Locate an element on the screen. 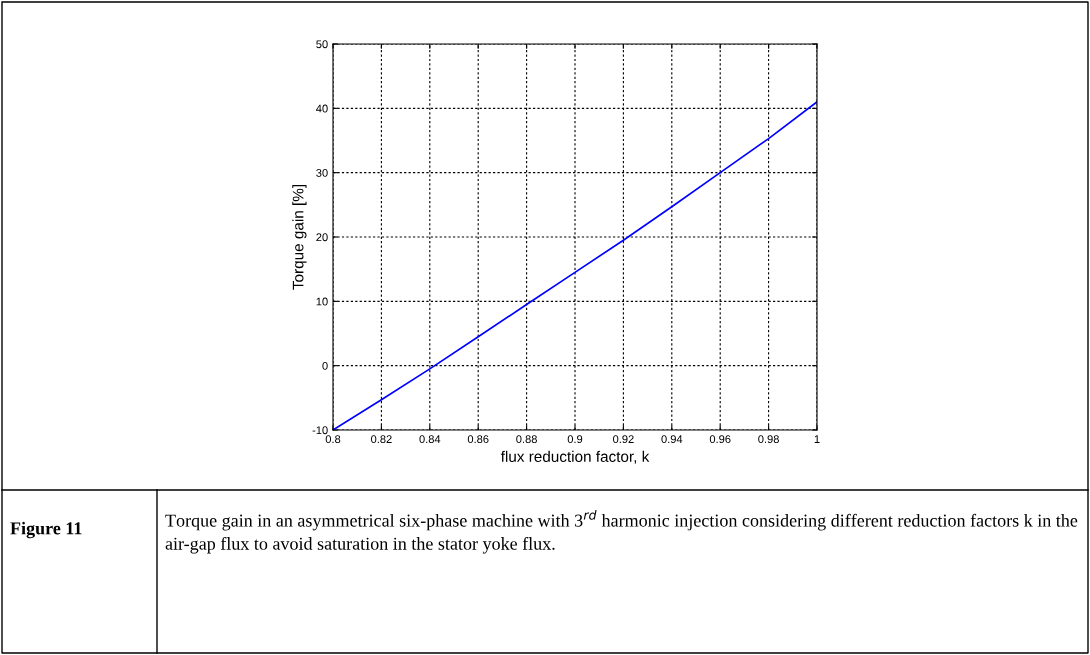 The height and width of the screenshot is (655, 1090). y-tick-label: 40 is located at coordinates (322, 108).